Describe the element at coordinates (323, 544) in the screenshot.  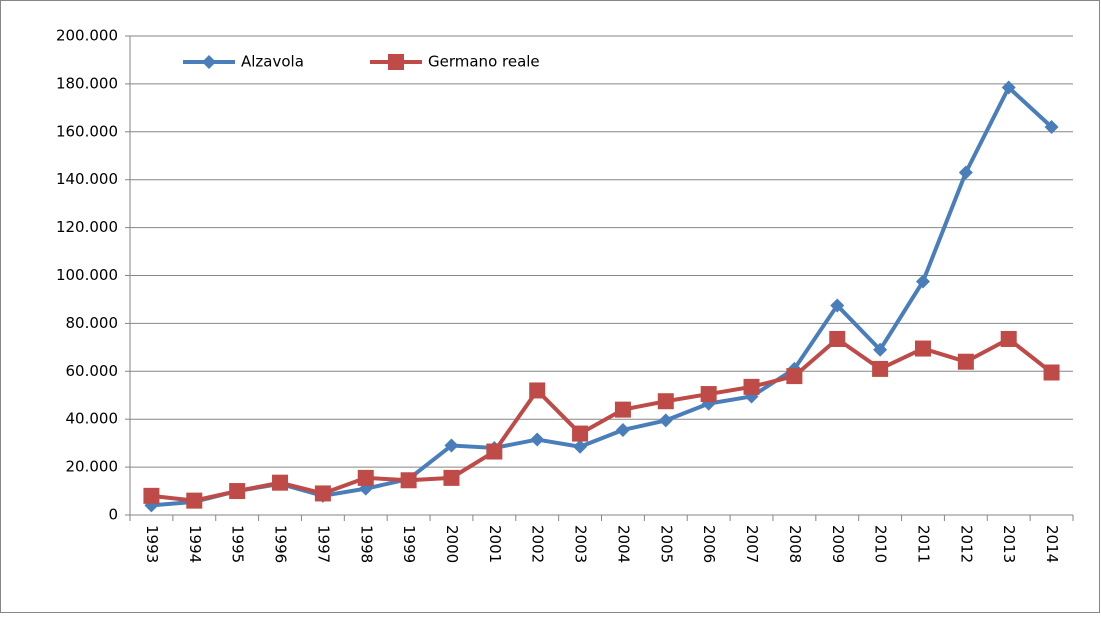
I see `x-tick-label: 1997` at that location.